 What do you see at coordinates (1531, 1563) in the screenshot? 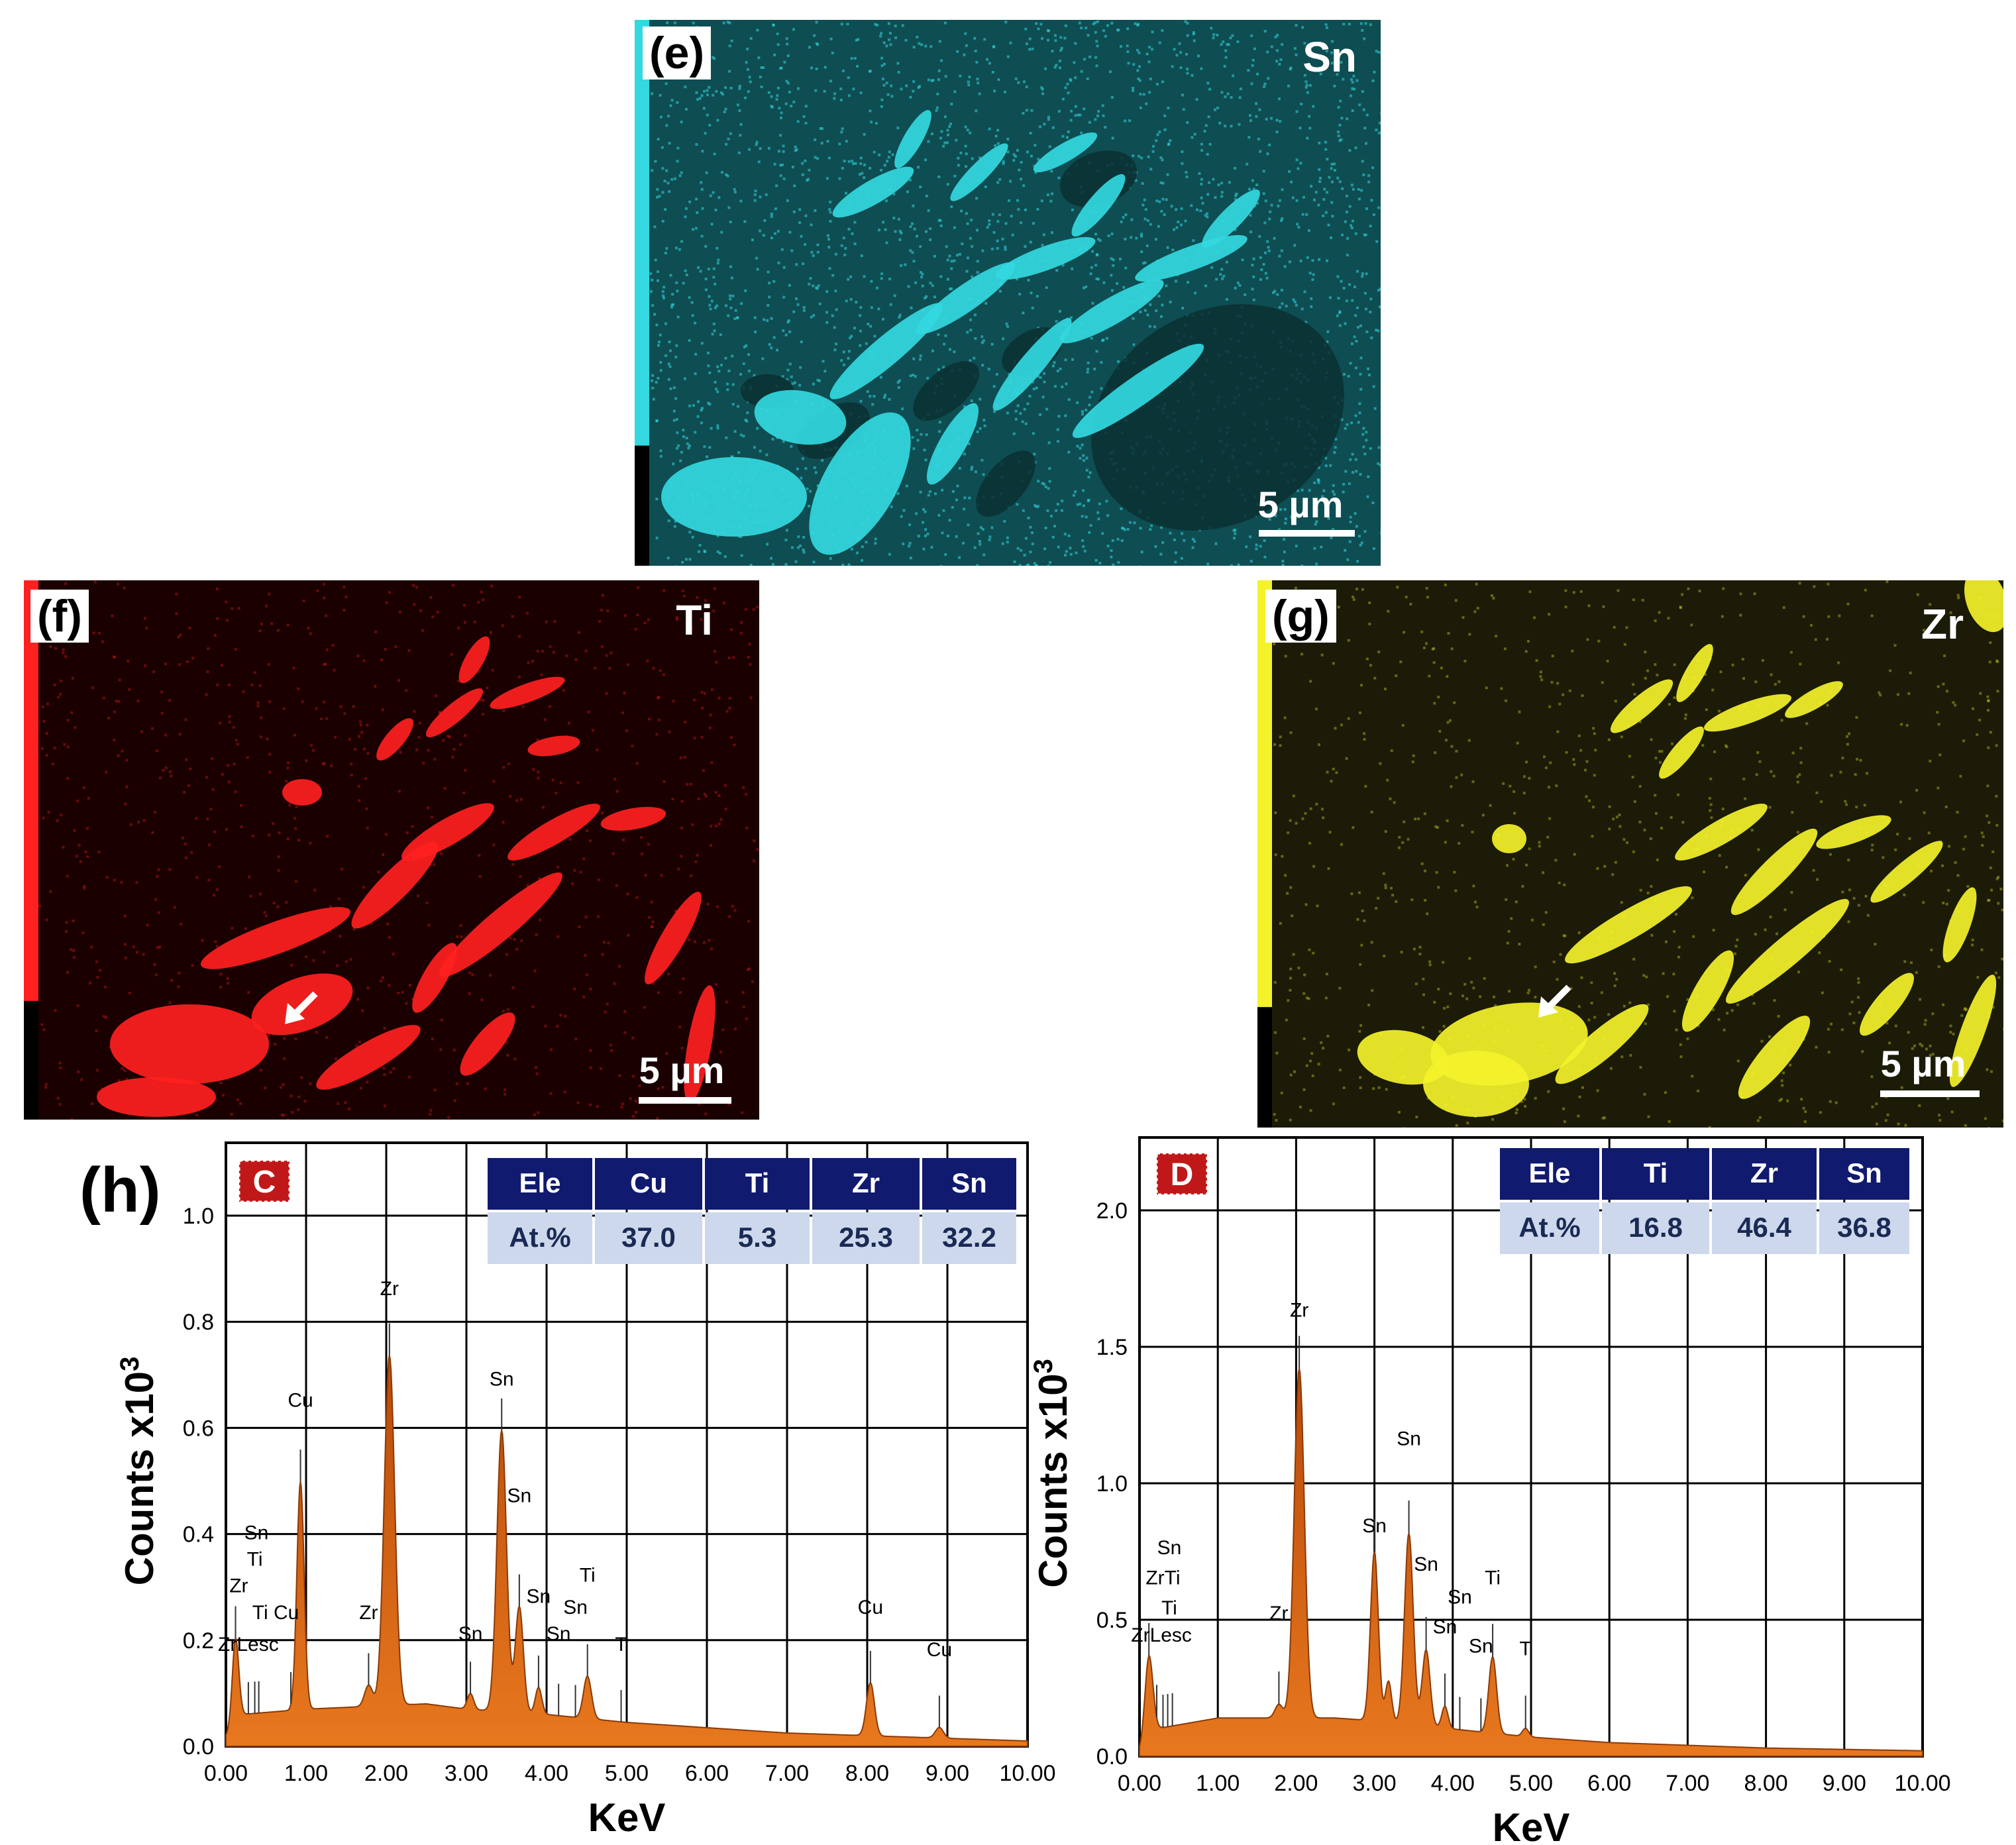
I see `spec-d-series-area` at bounding box center [1531, 1563].